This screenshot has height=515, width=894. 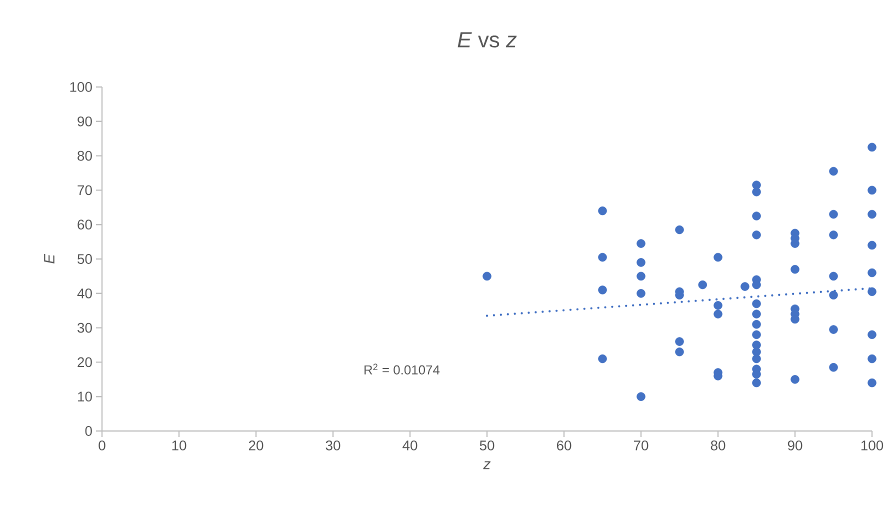 I want to click on x-axis-title: z, so click(x=487, y=465).